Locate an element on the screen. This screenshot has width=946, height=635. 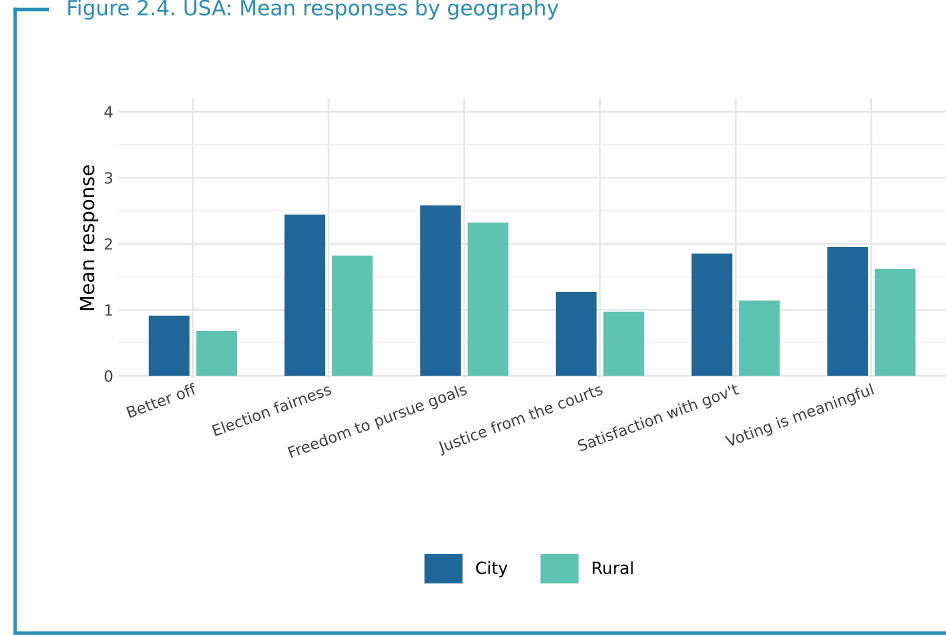
x-tick-label: Better off is located at coordinates (162, 400).